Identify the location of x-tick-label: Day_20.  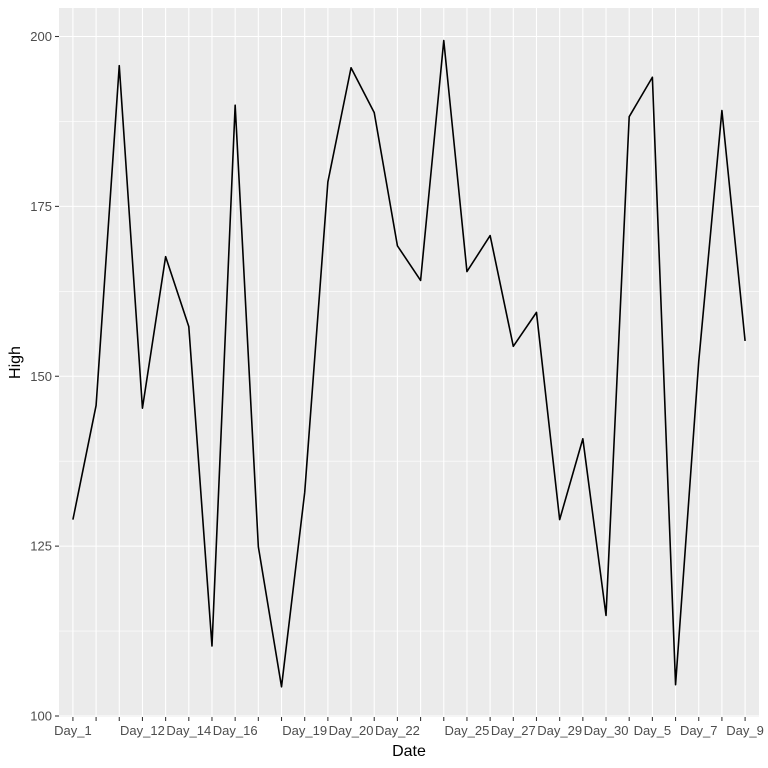
(351, 730).